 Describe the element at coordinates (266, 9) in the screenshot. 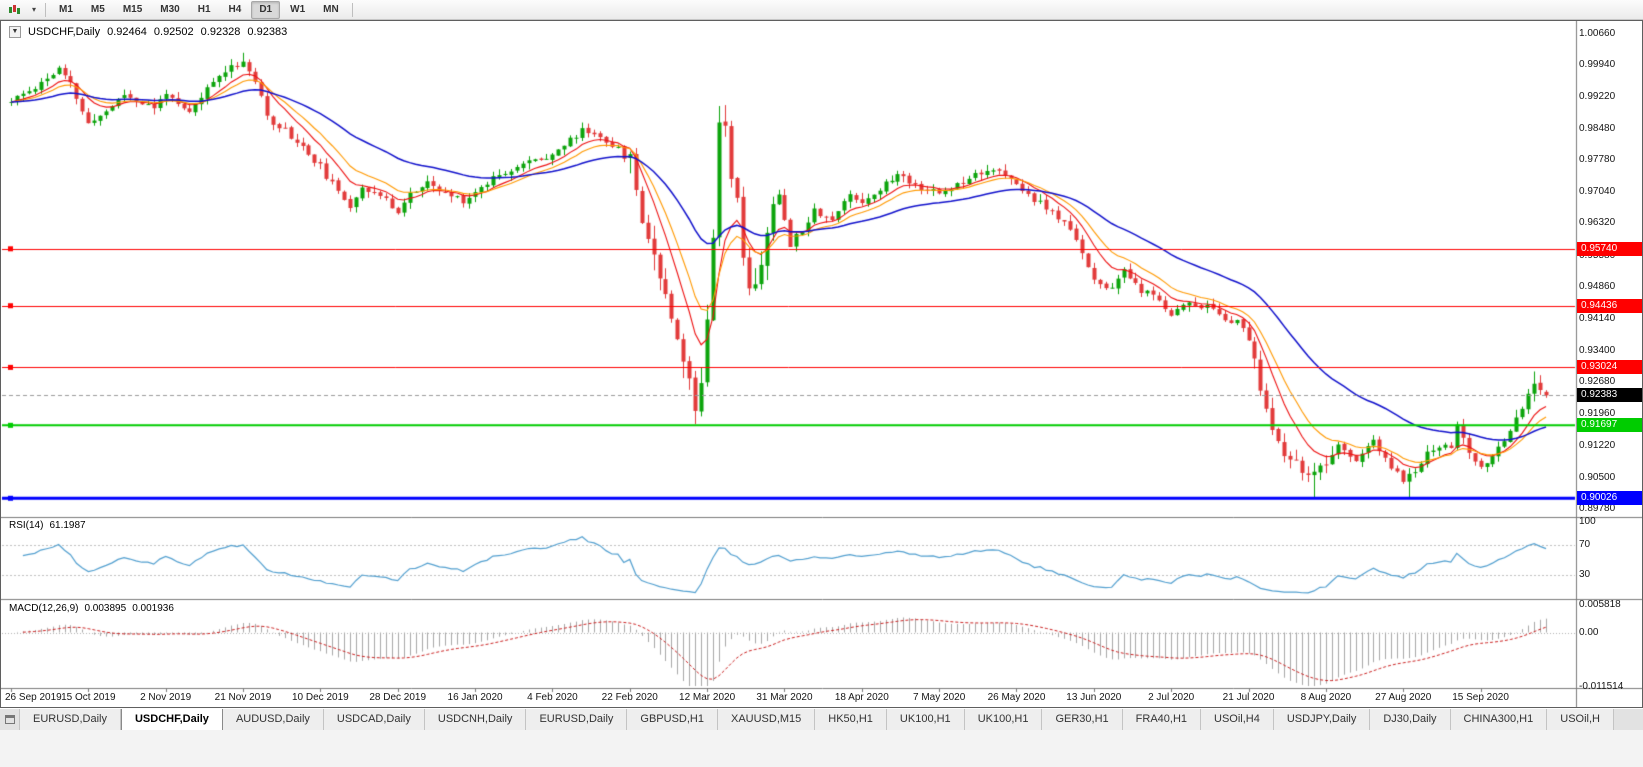

I see `timeframe-button-d1: D1` at that location.